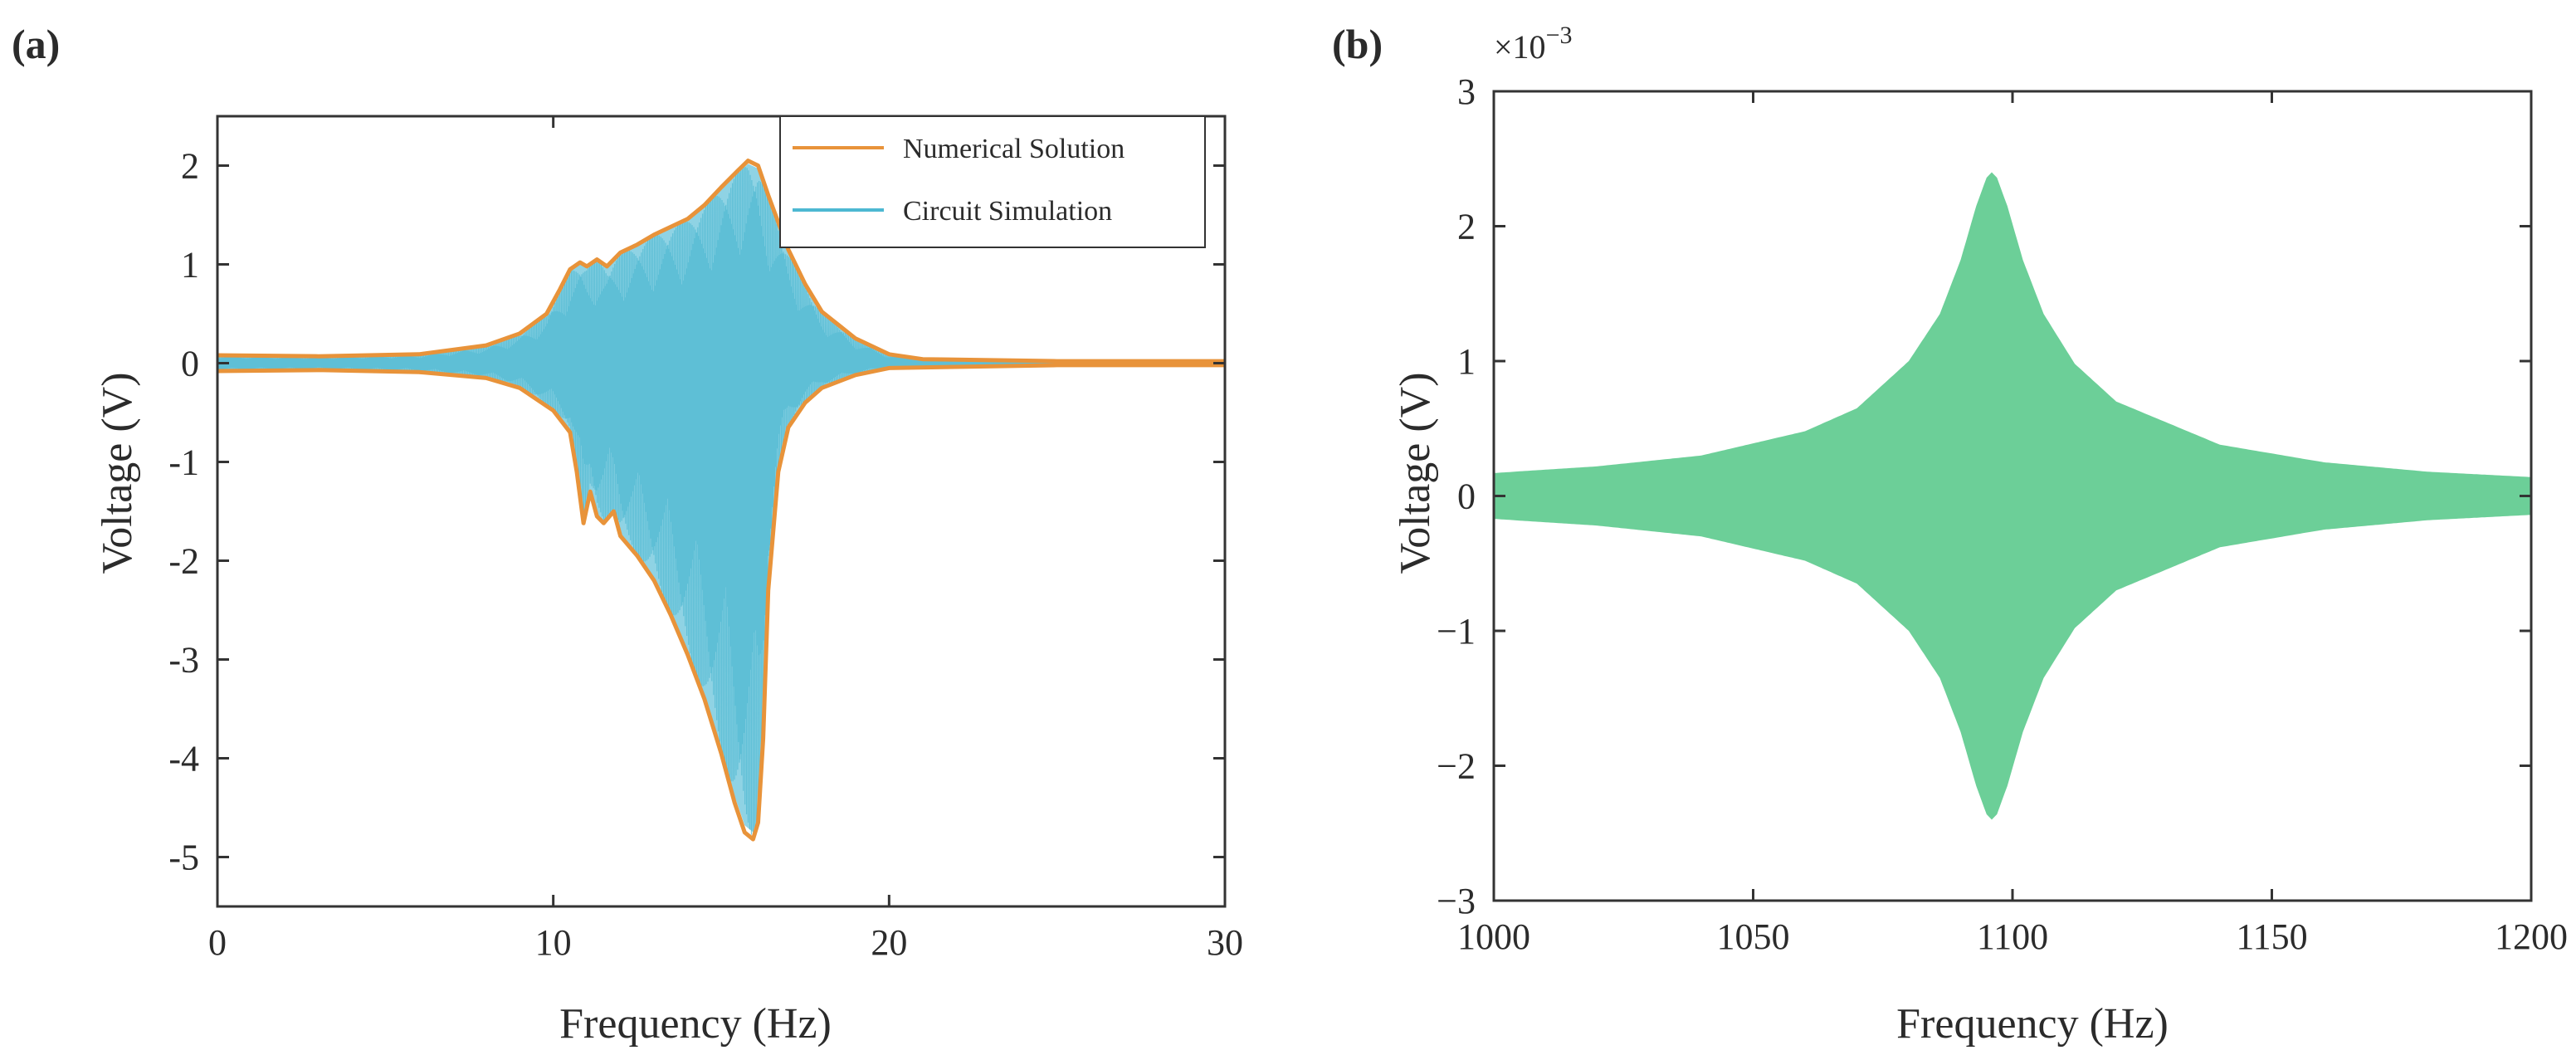 The width and height of the screenshot is (2576, 1060). I want to click on y-tick-label: -5, so click(183, 858).